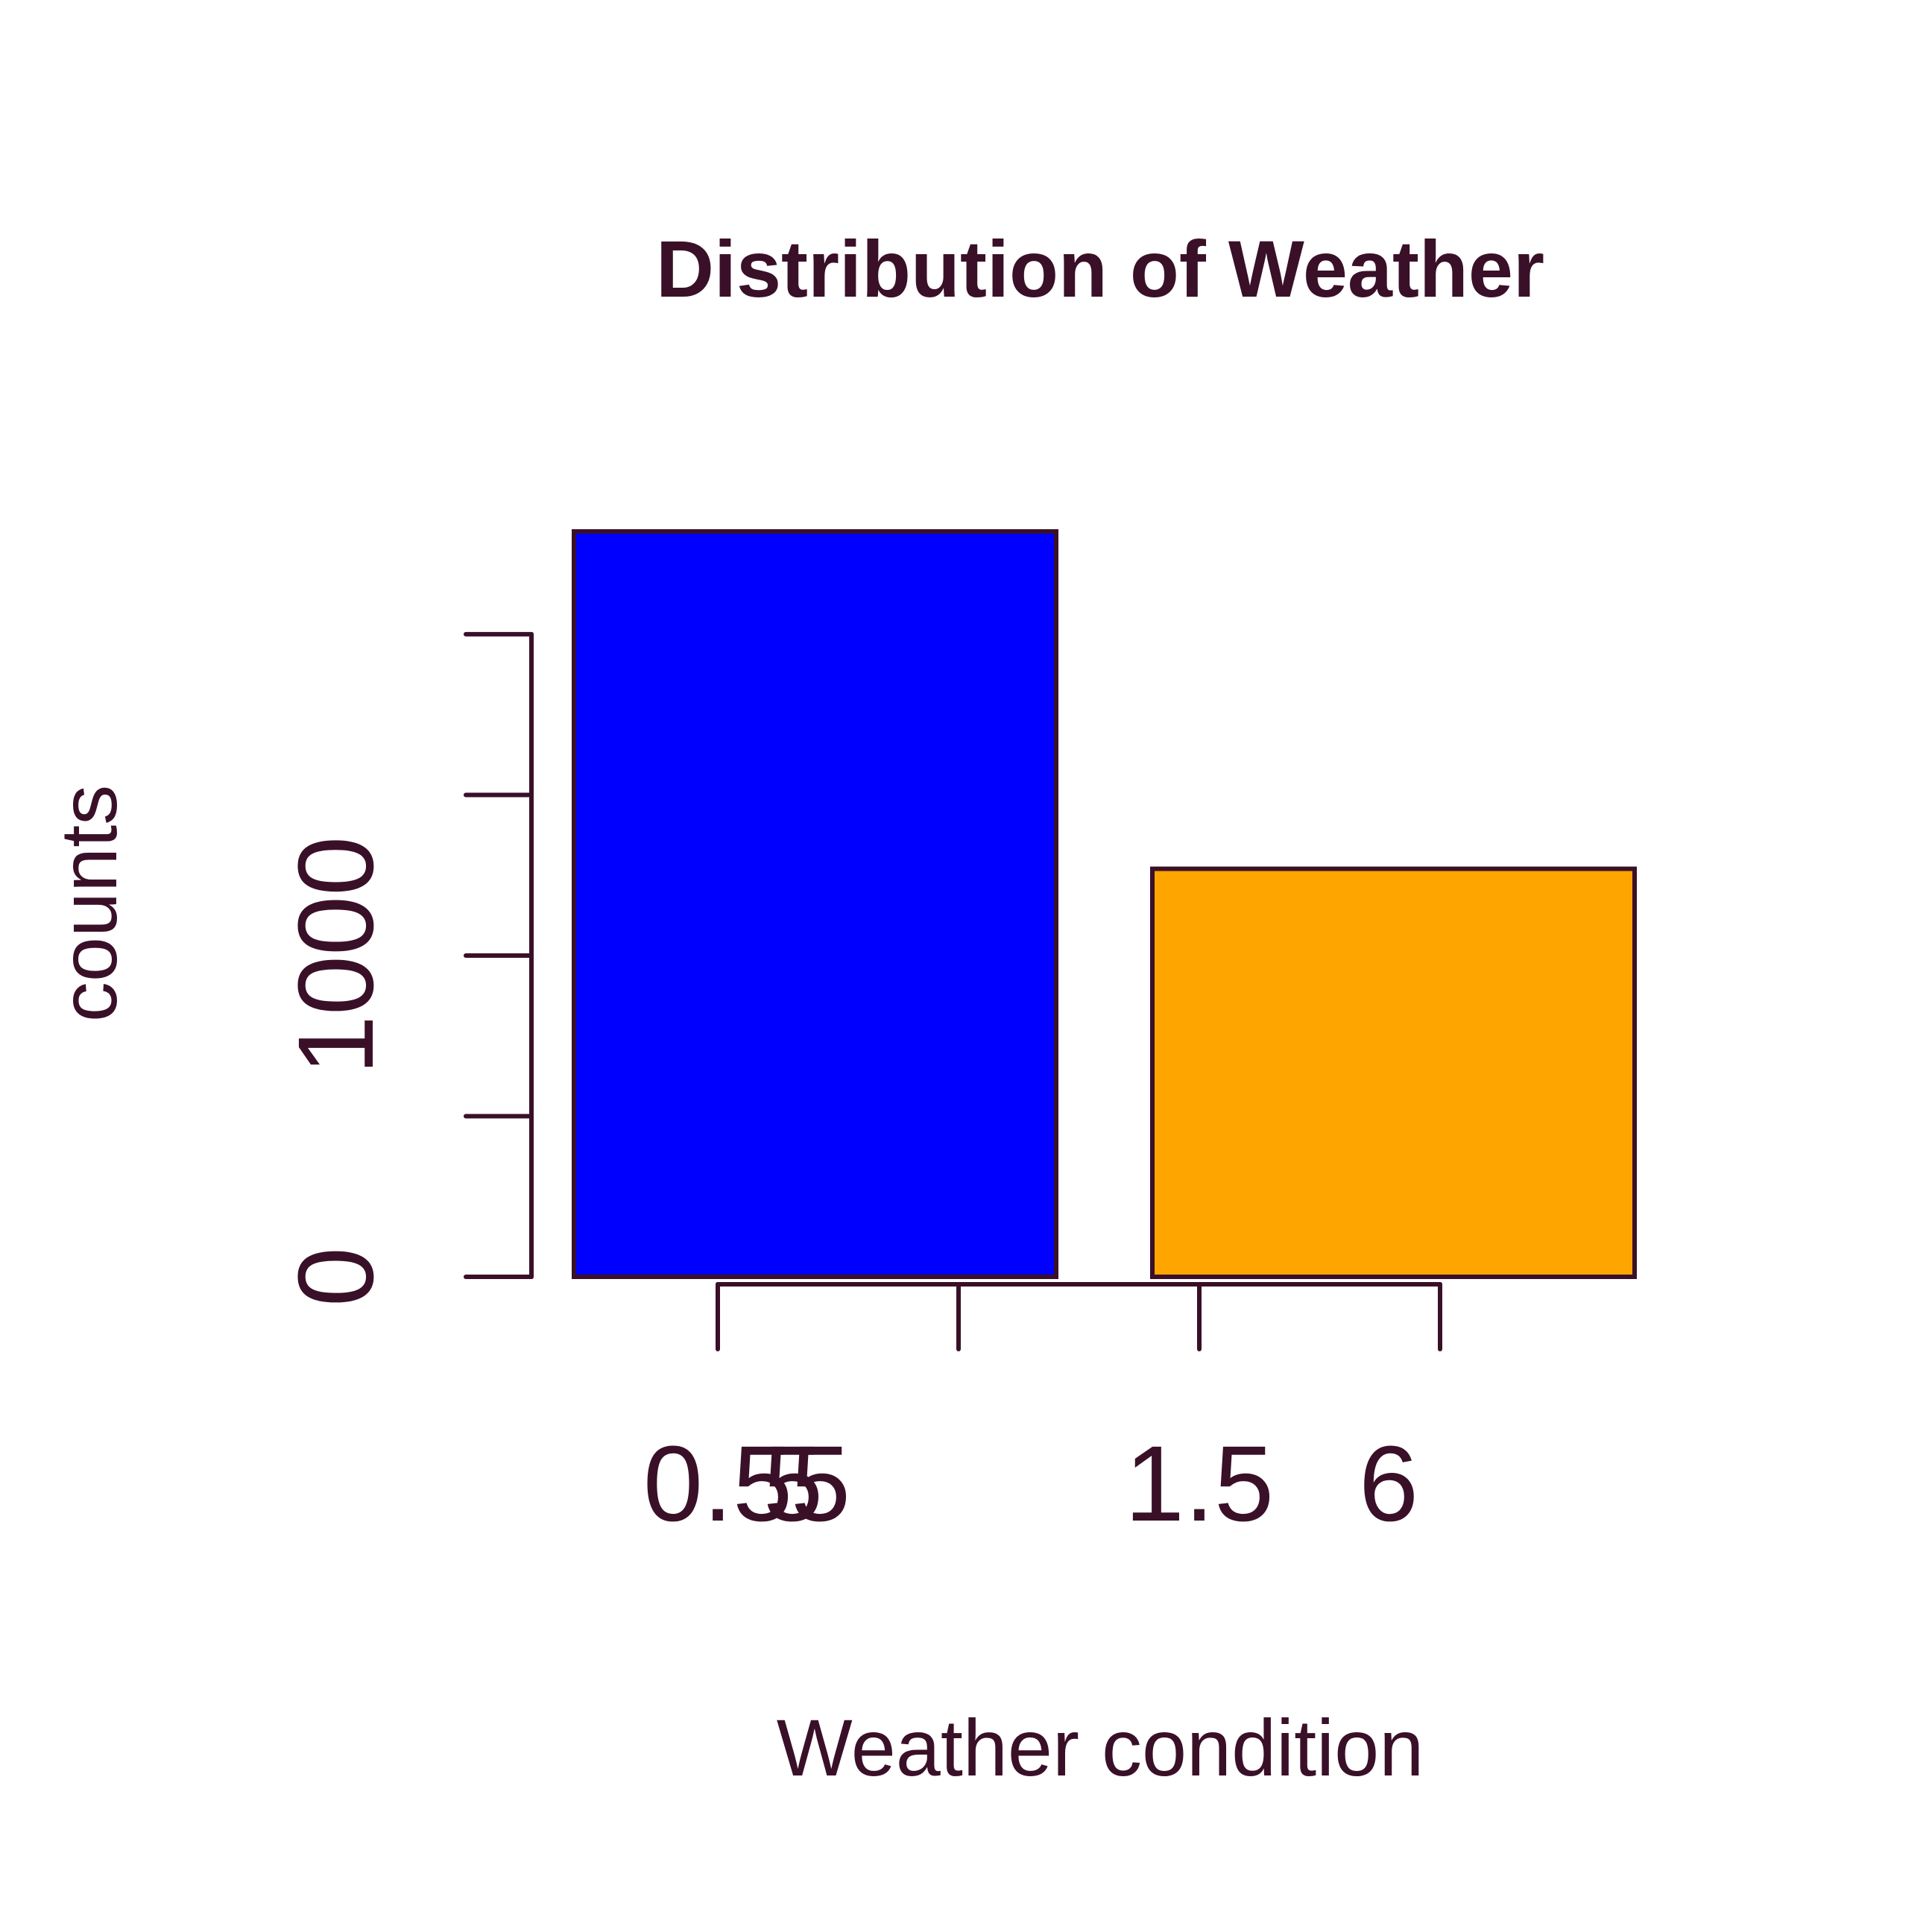 Image resolution: width=1932 pixels, height=1932 pixels. Describe the element at coordinates (820, 1484) in the screenshot. I see `x-tick-label-overlap: 5` at that location.